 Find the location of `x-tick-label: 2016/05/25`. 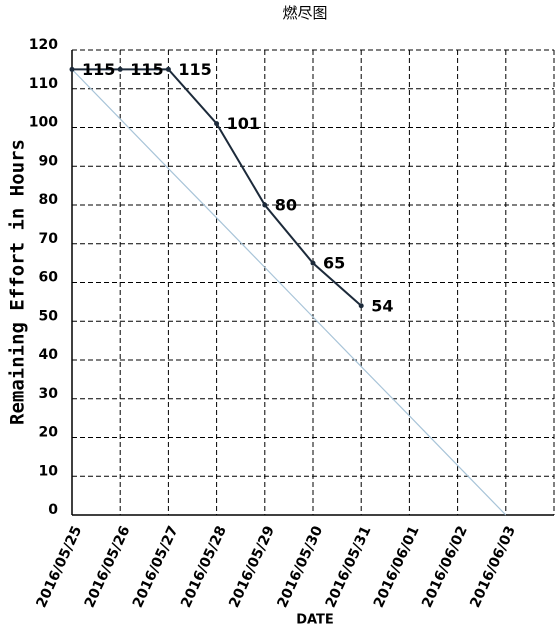

x-tick-label: 2016/05/25 is located at coordinates (59, 567).